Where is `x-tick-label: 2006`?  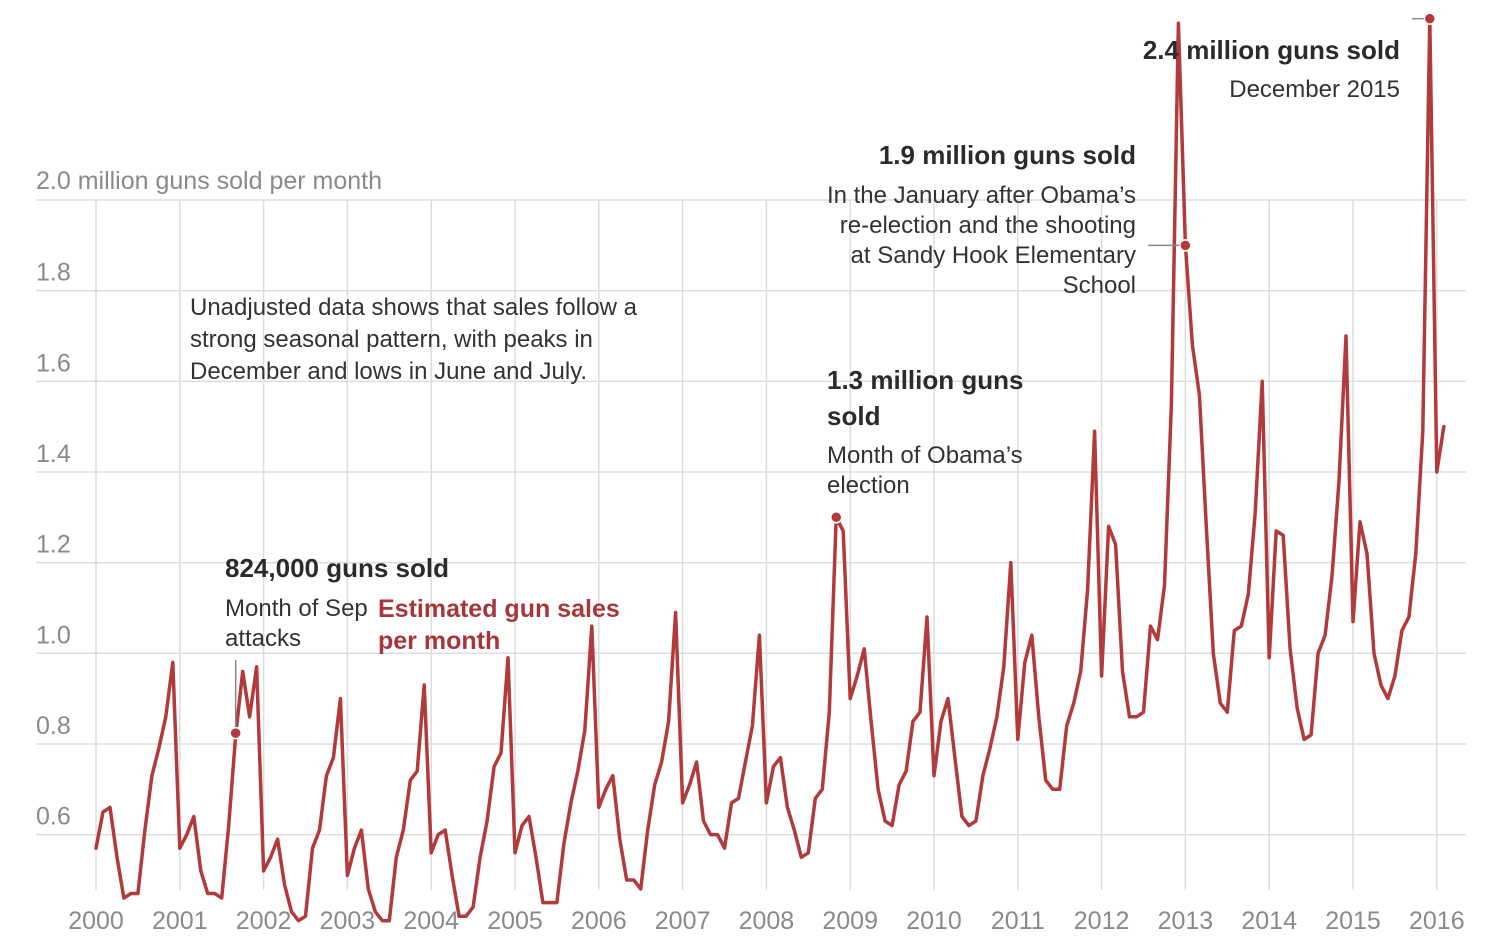
x-tick-label: 2006 is located at coordinates (599, 921).